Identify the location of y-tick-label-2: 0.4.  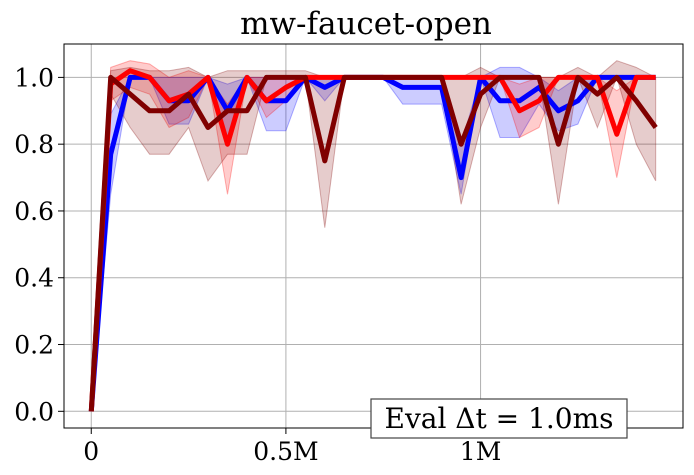
(34, 278).